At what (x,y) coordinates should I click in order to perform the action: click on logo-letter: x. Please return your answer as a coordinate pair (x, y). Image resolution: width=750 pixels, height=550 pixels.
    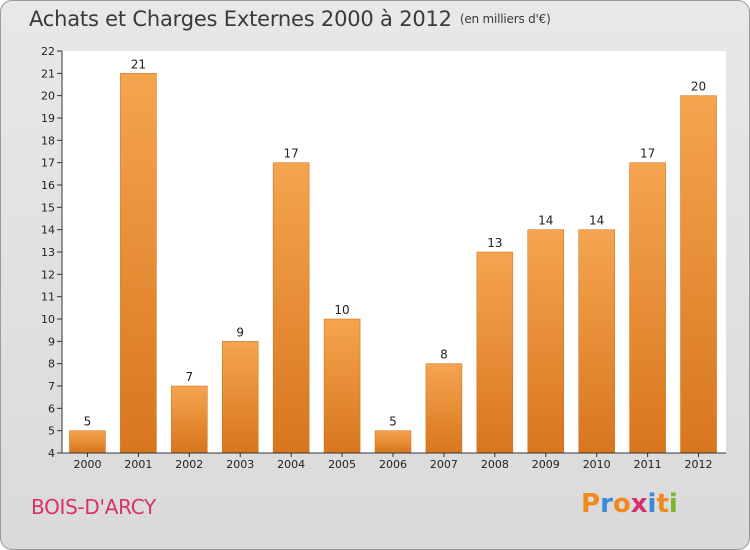
    Looking at the image, I should click on (639, 504).